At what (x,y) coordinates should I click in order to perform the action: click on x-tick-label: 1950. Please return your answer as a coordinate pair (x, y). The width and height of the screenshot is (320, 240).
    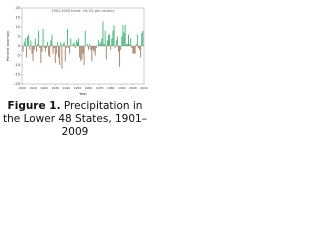
    Looking at the image, I should click on (78, 88).